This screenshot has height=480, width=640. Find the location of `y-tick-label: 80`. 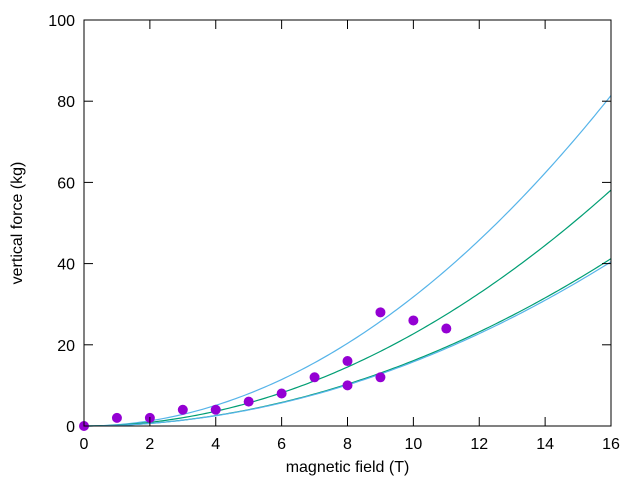

y-tick-label: 80 is located at coordinates (66, 102).